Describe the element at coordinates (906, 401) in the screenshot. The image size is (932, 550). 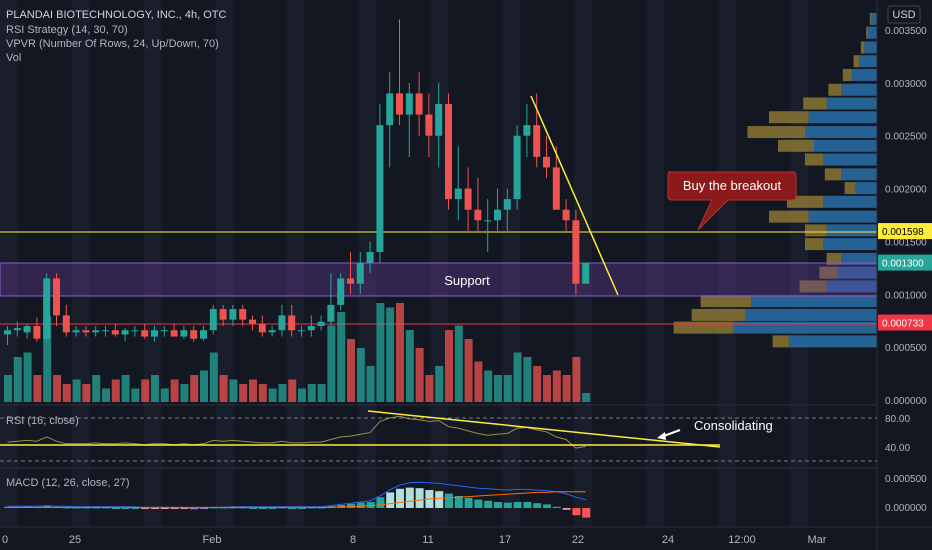
I see `price-tick-label: 0.000000` at that location.